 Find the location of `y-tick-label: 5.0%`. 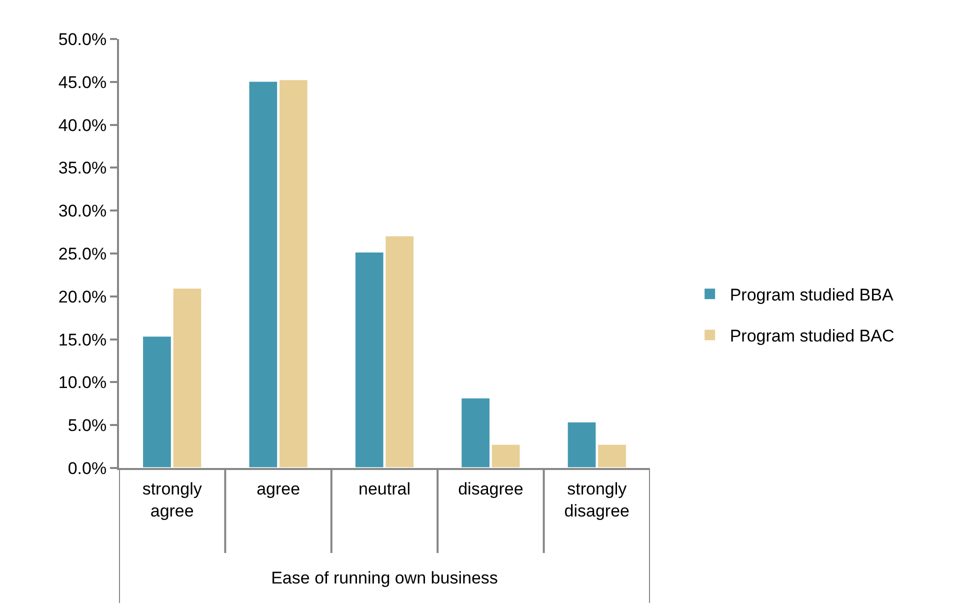

y-tick-label: 5.0% is located at coordinates (87, 426).